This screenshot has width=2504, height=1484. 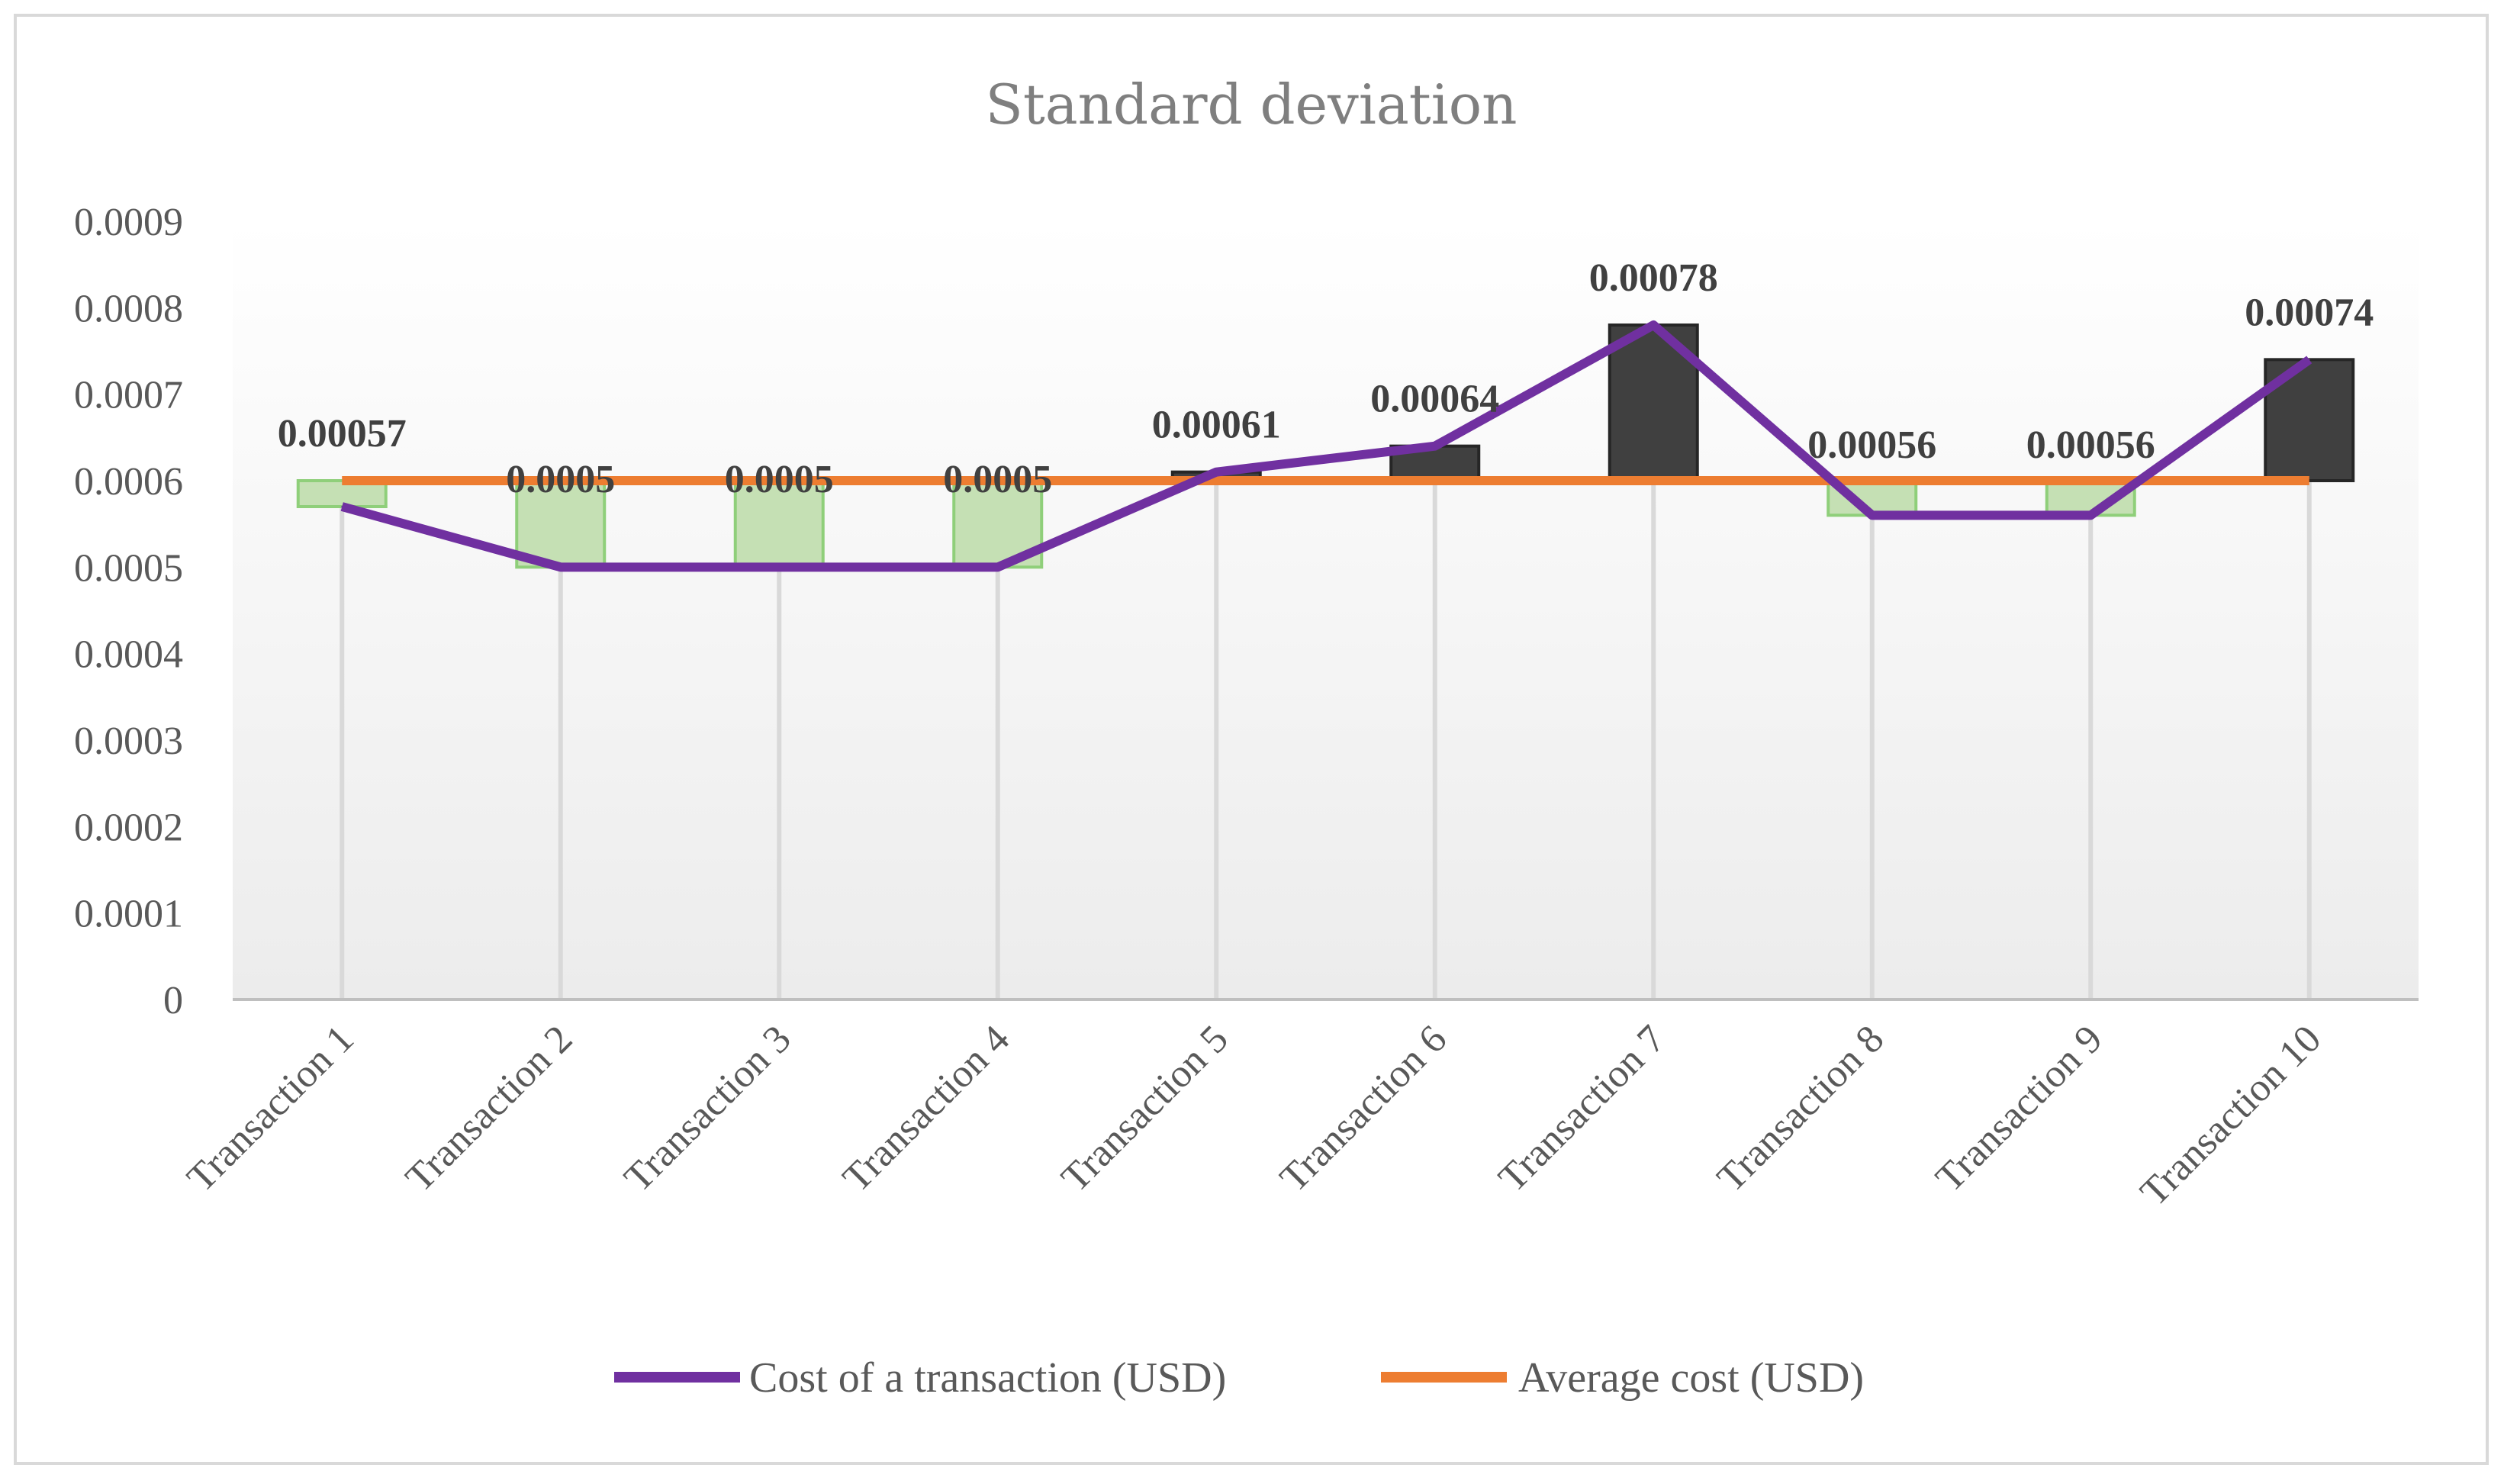 What do you see at coordinates (128, 827) in the screenshot?
I see `y-tick-label: 0.0002` at bounding box center [128, 827].